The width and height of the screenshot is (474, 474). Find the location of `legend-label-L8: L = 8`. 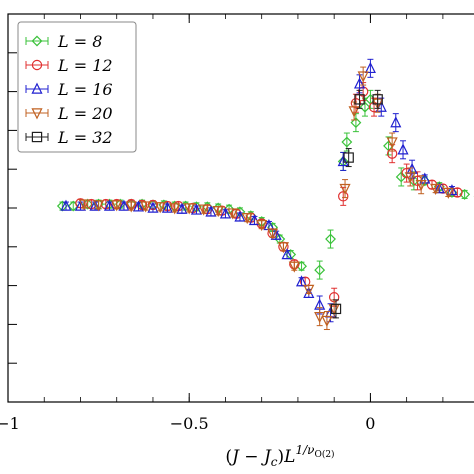

legend-label-L8: L = 8 is located at coordinates (79, 41).